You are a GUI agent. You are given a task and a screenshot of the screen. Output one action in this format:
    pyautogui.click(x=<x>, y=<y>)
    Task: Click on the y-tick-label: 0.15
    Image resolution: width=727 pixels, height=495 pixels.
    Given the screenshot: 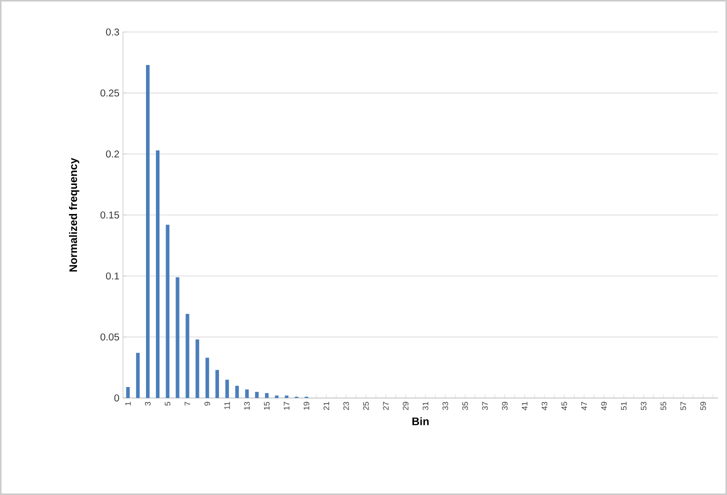 What is the action you would take?
    pyautogui.click(x=110, y=215)
    